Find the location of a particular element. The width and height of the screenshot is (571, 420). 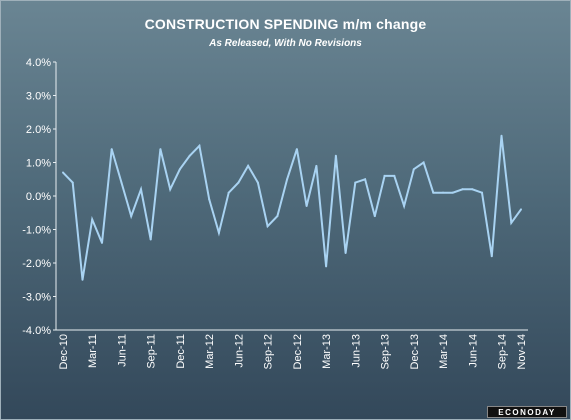

x-tick-label: Jun-11 is located at coordinates (122, 350).